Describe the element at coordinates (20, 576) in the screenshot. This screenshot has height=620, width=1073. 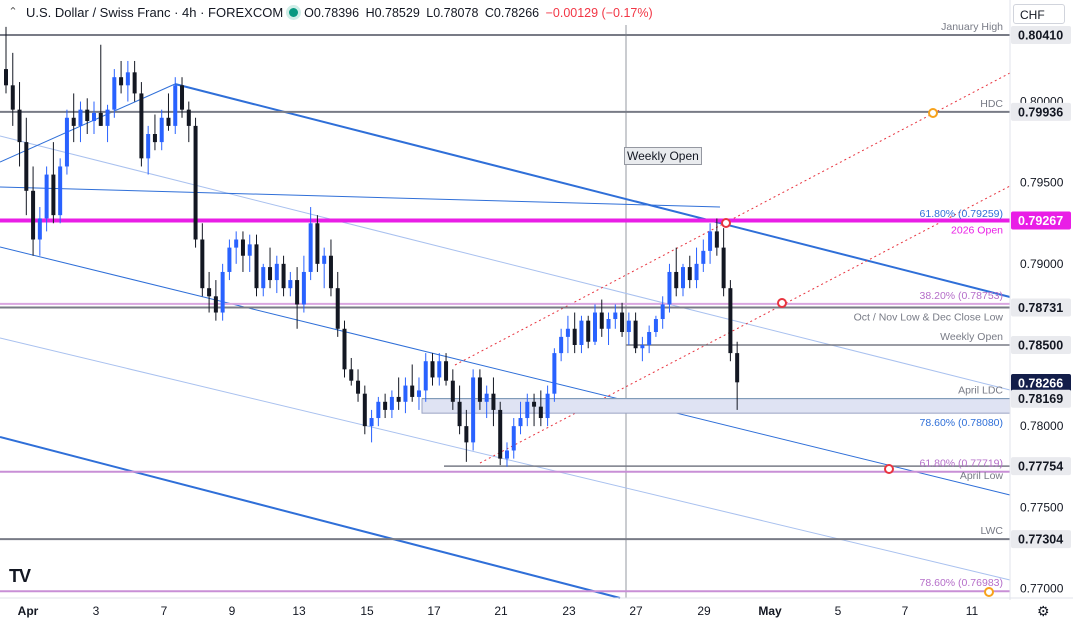
I see `tradingview-logo-icon: TV` at that location.